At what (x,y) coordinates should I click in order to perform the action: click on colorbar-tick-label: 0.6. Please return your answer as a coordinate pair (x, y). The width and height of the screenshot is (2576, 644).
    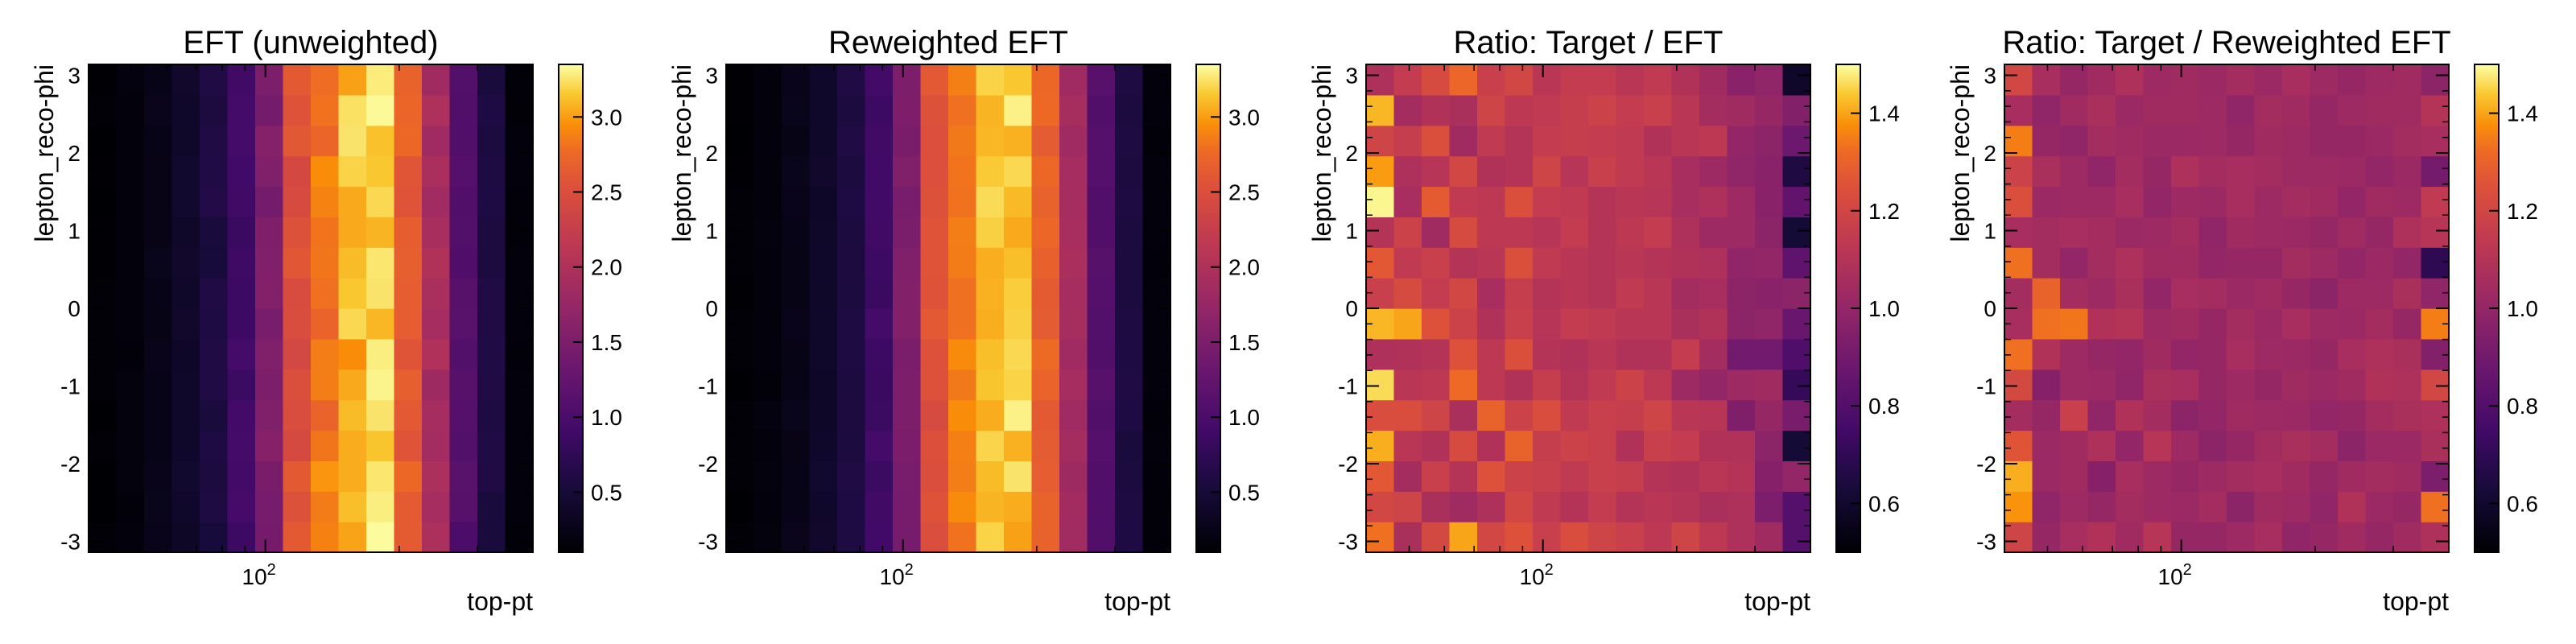
    Looking at the image, I should click on (1884, 504).